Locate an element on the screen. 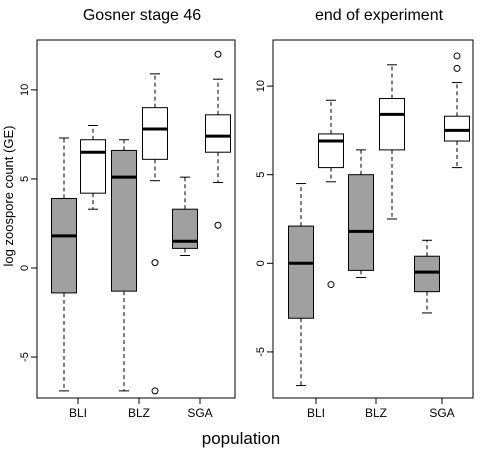  panel-title: end of experiment is located at coordinates (379, 15).